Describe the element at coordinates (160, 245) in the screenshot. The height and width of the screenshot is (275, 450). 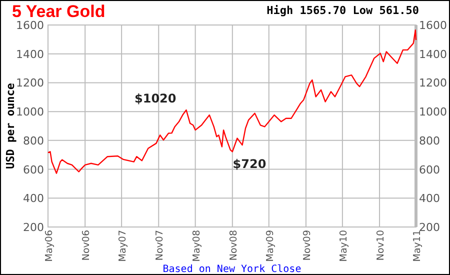
I see `x-tick-label: Nov07` at that location.